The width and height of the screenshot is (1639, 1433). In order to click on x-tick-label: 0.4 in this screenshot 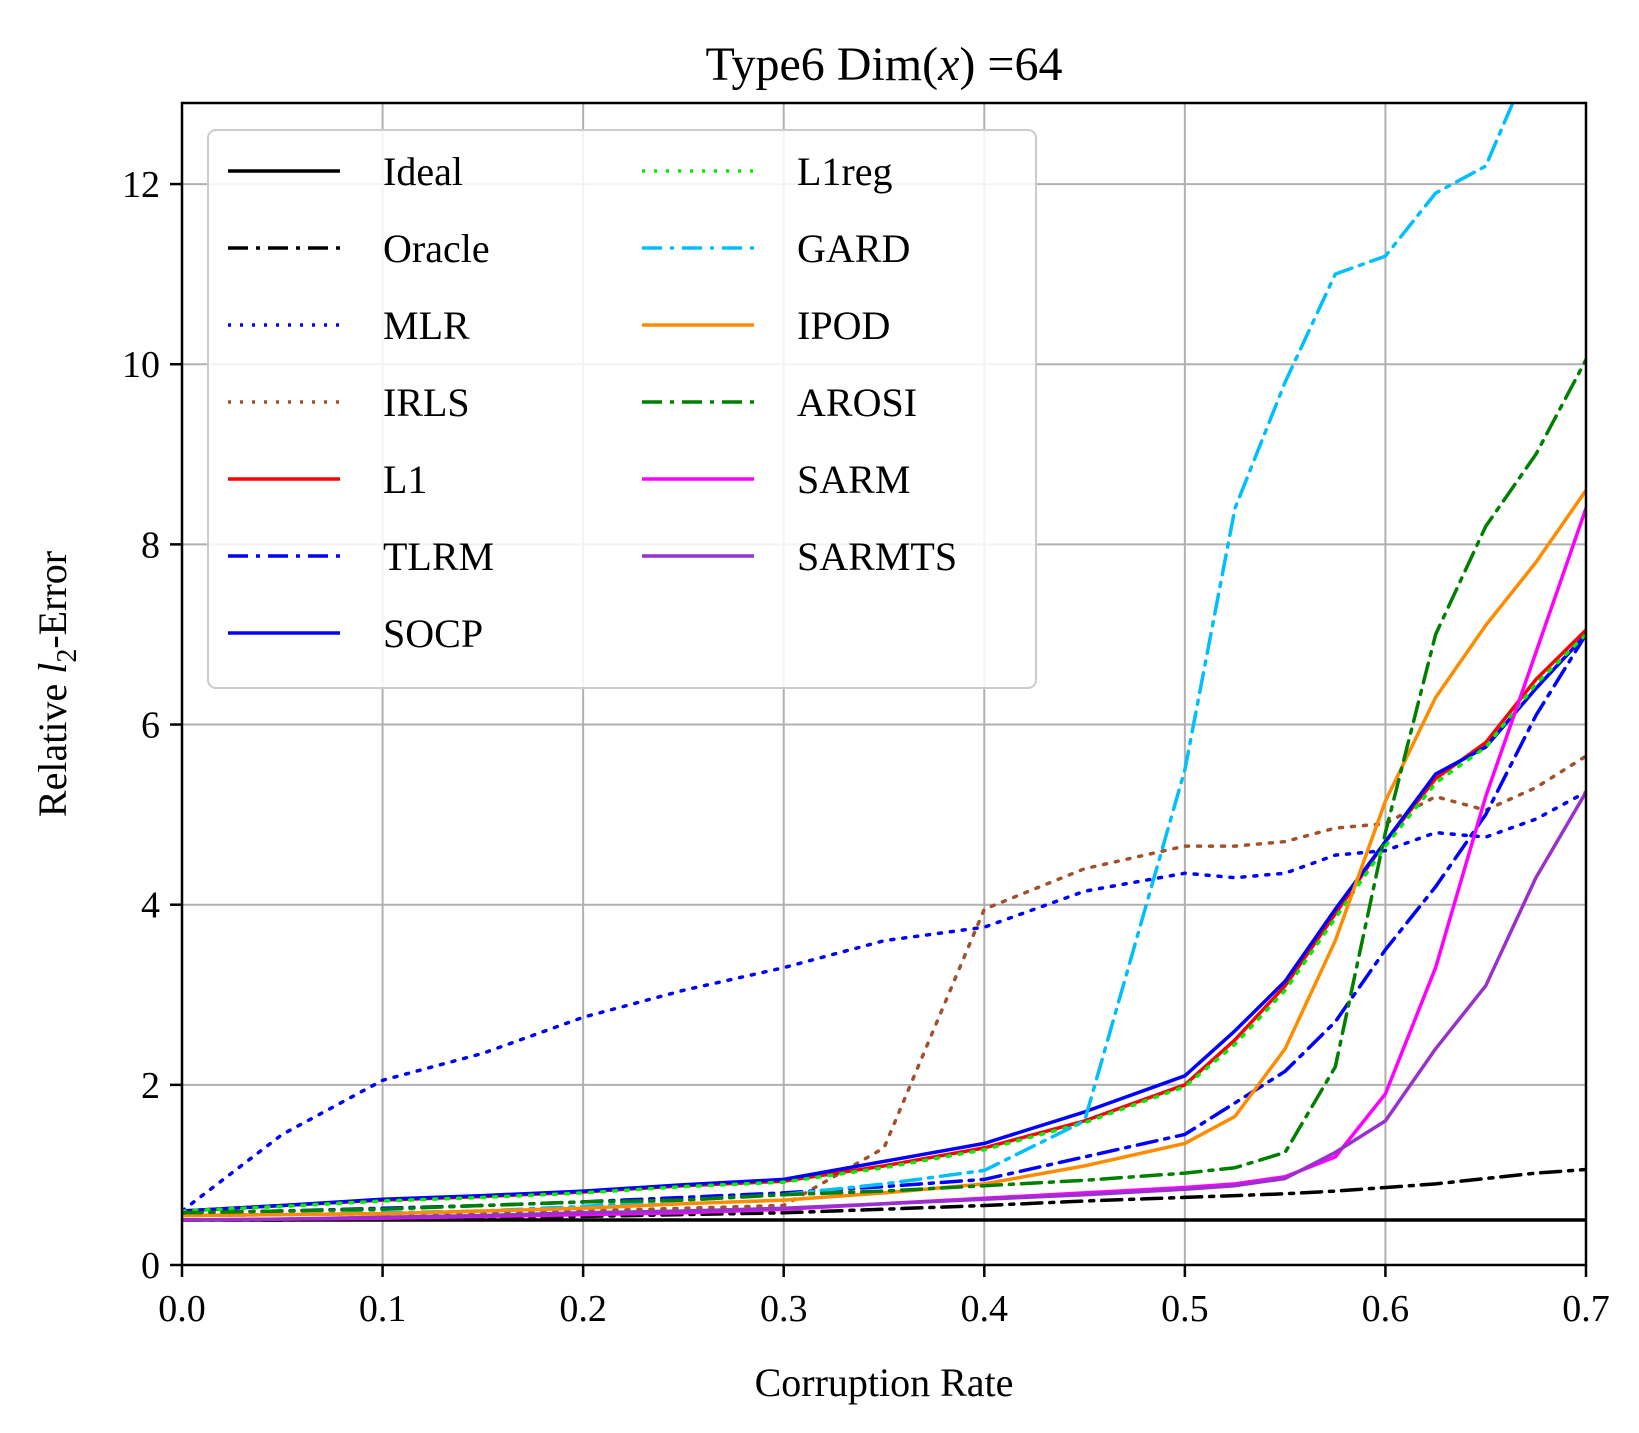, I will do `click(985, 1309)`.